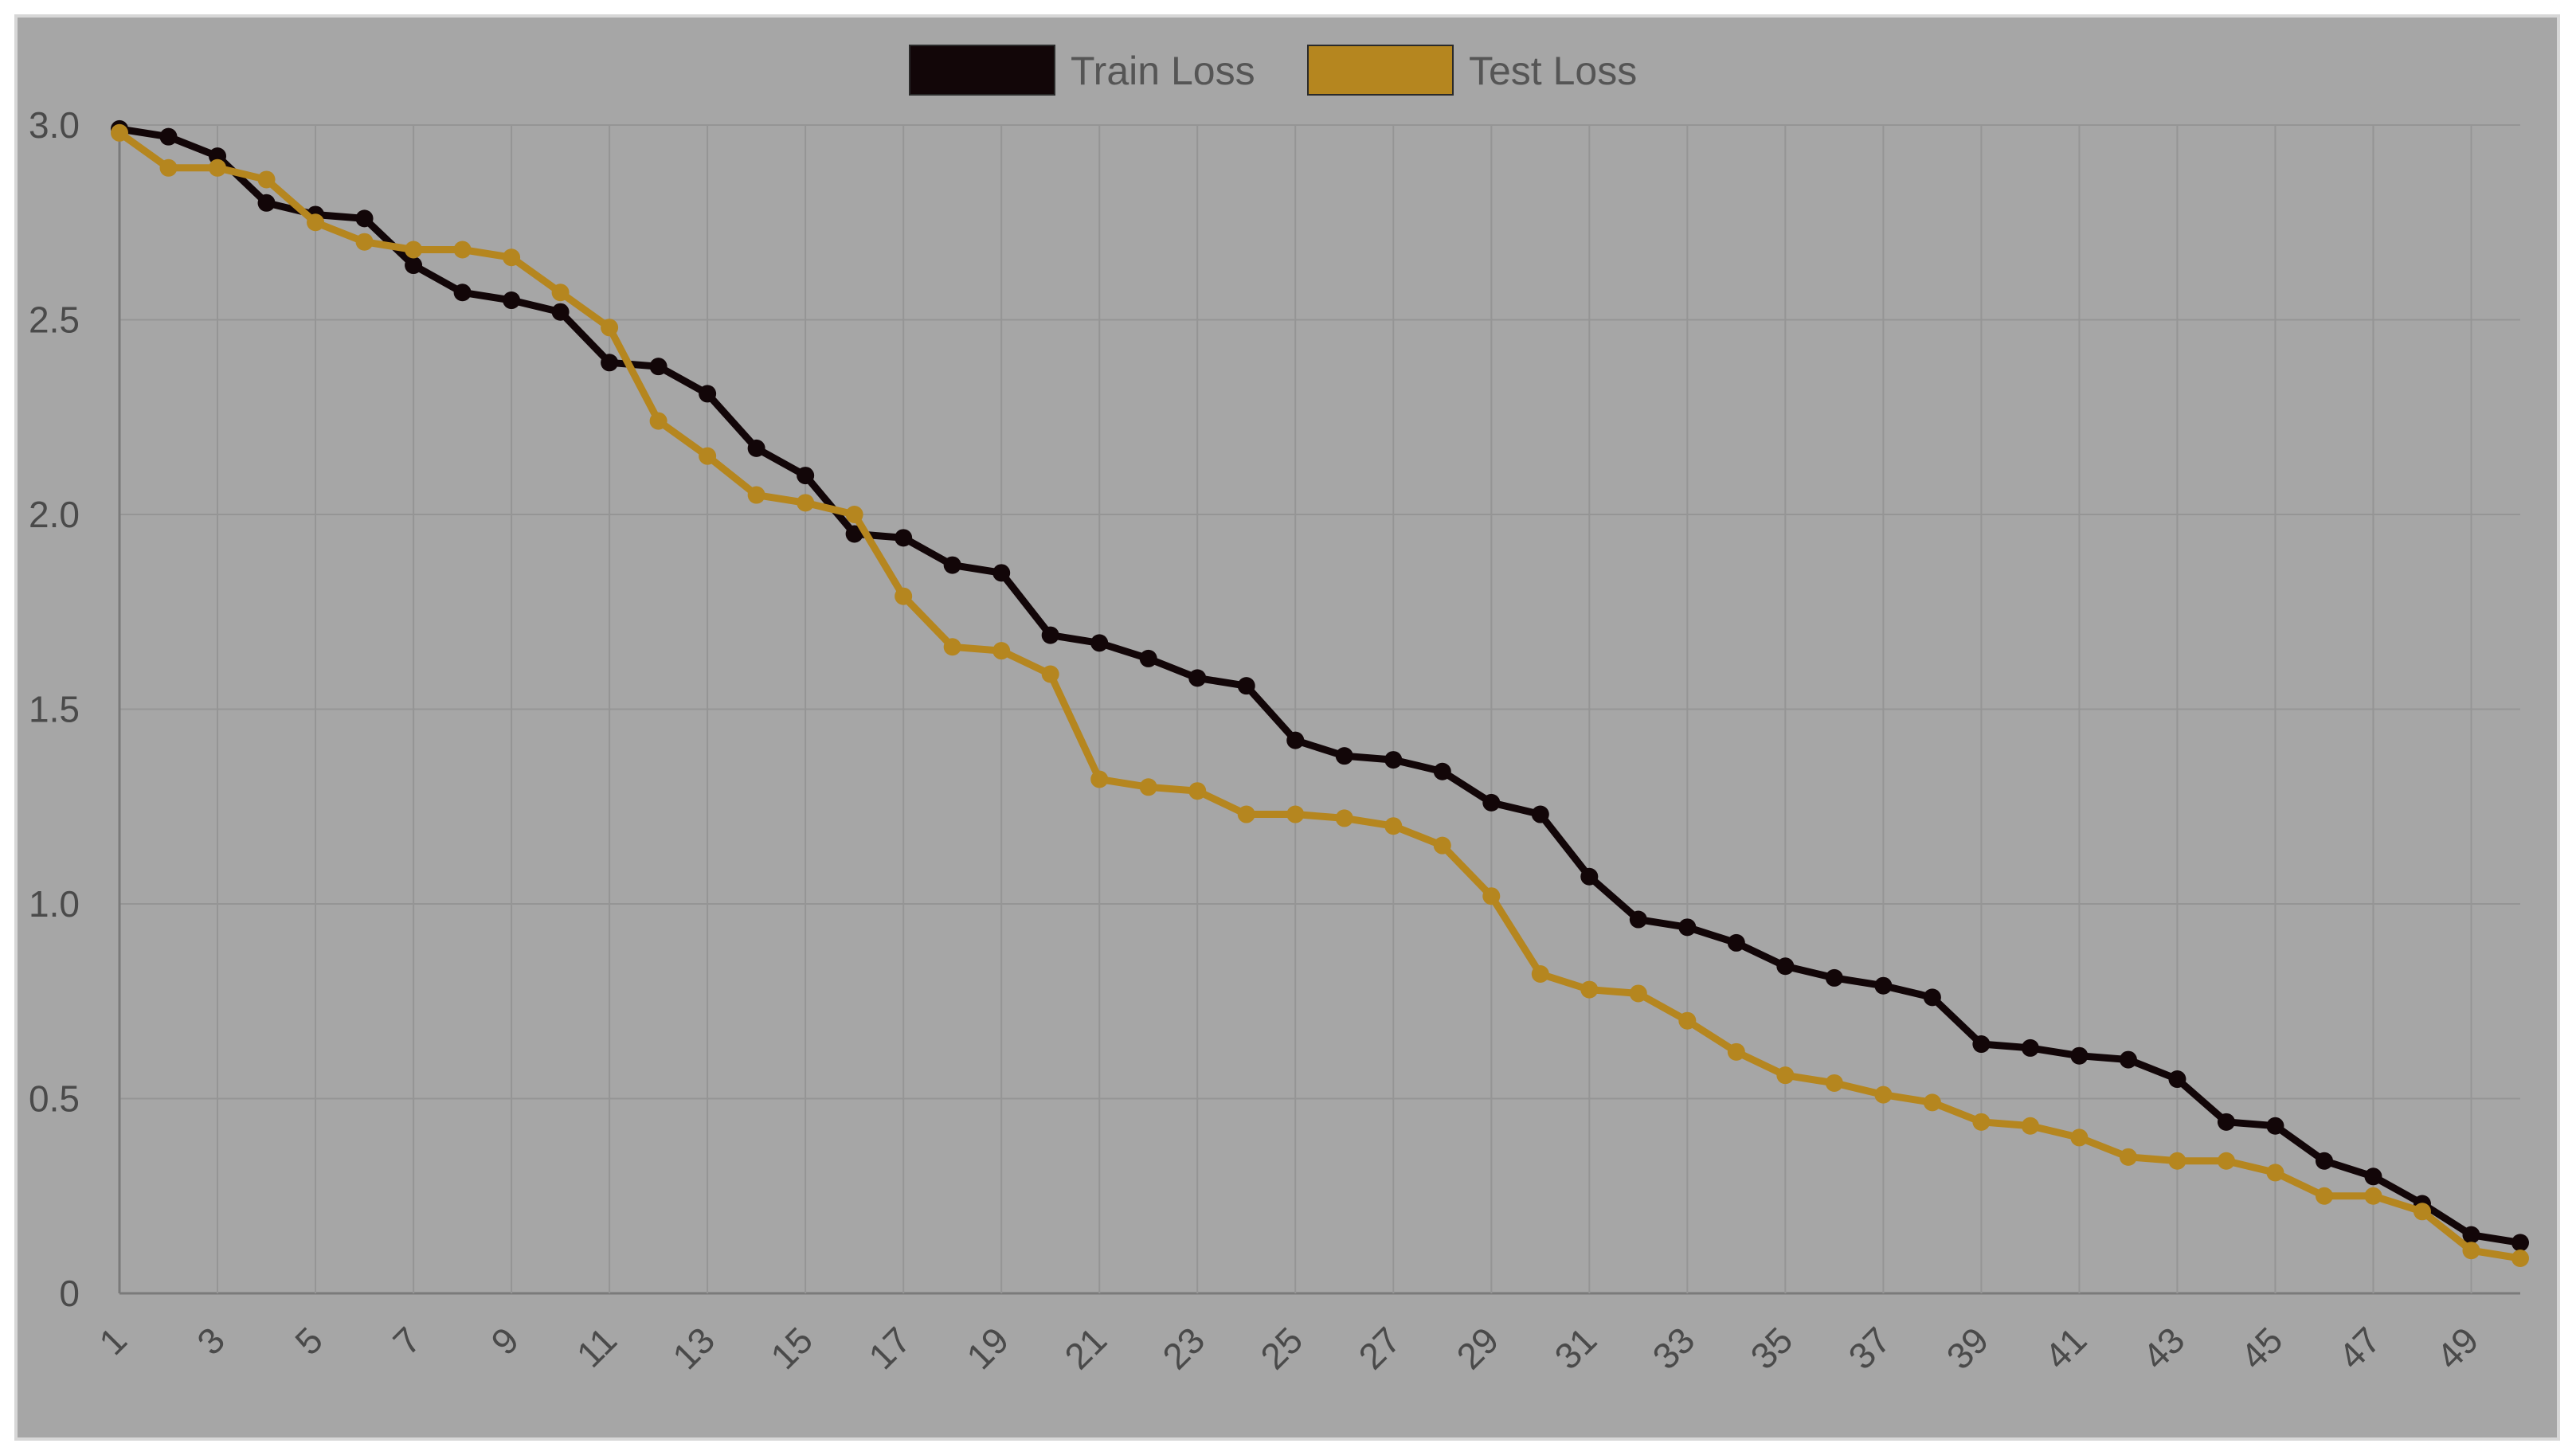 The image size is (2576, 1455). Describe the element at coordinates (1085, 1348) in the screenshot. I see `x-tick-label: 21` at that location.